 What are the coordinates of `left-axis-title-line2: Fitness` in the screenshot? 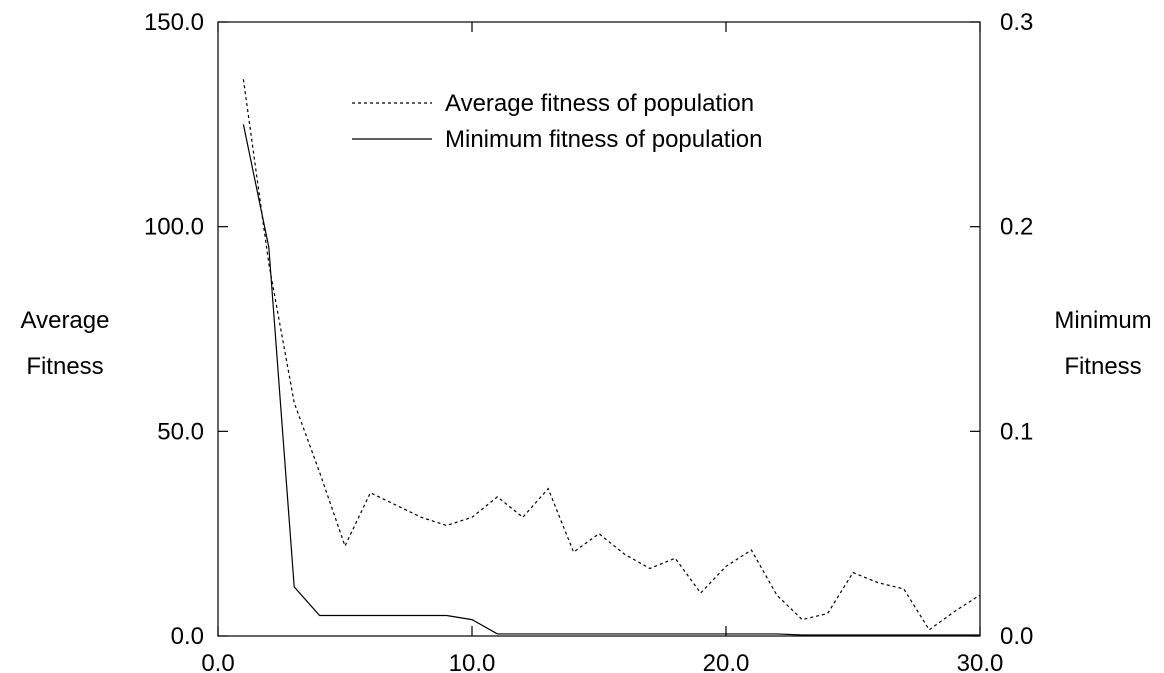 It's located at (64, 366).